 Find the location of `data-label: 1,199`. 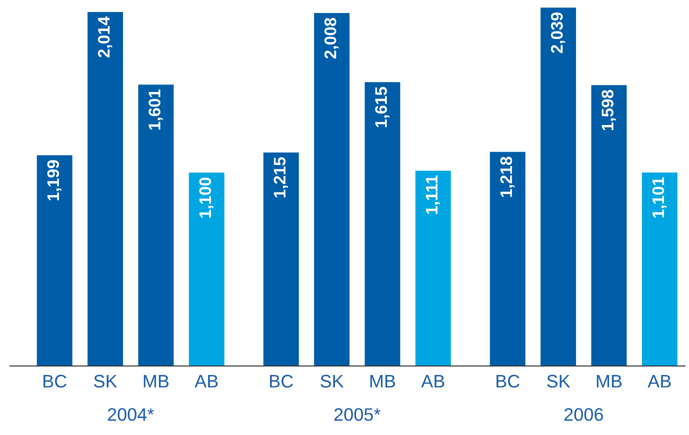

data-label: 1,199 is located at coordinates (54, 180).